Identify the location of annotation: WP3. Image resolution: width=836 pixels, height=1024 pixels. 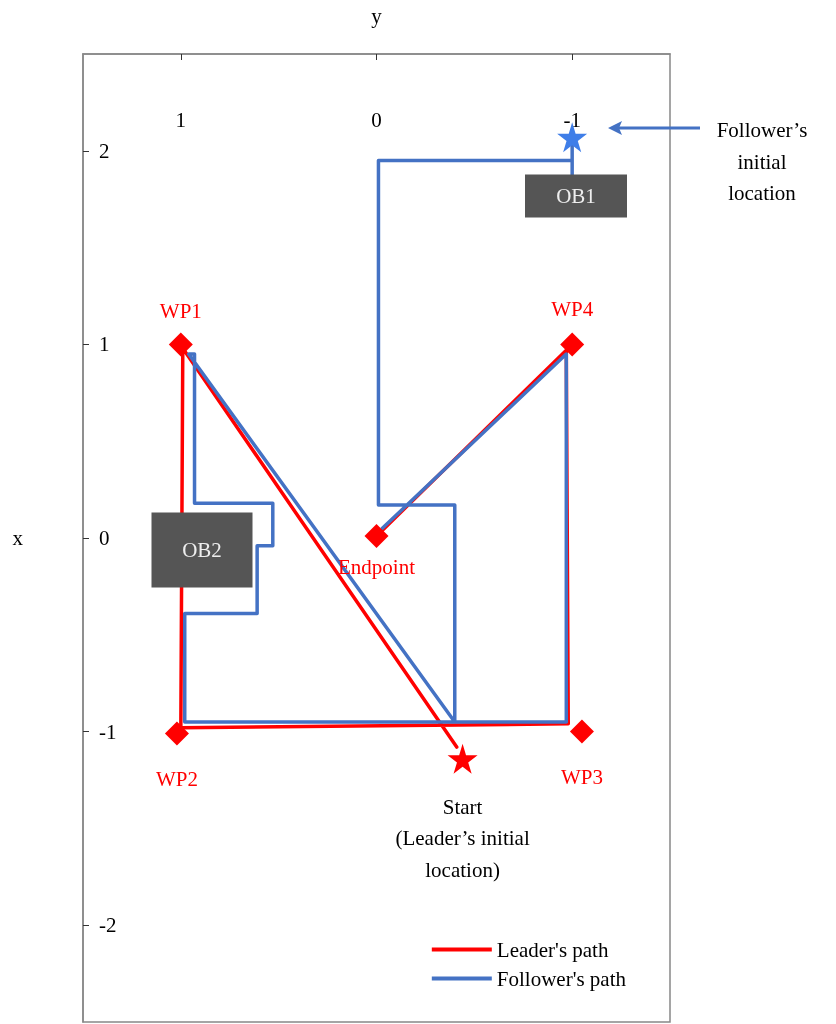
(581, 777).